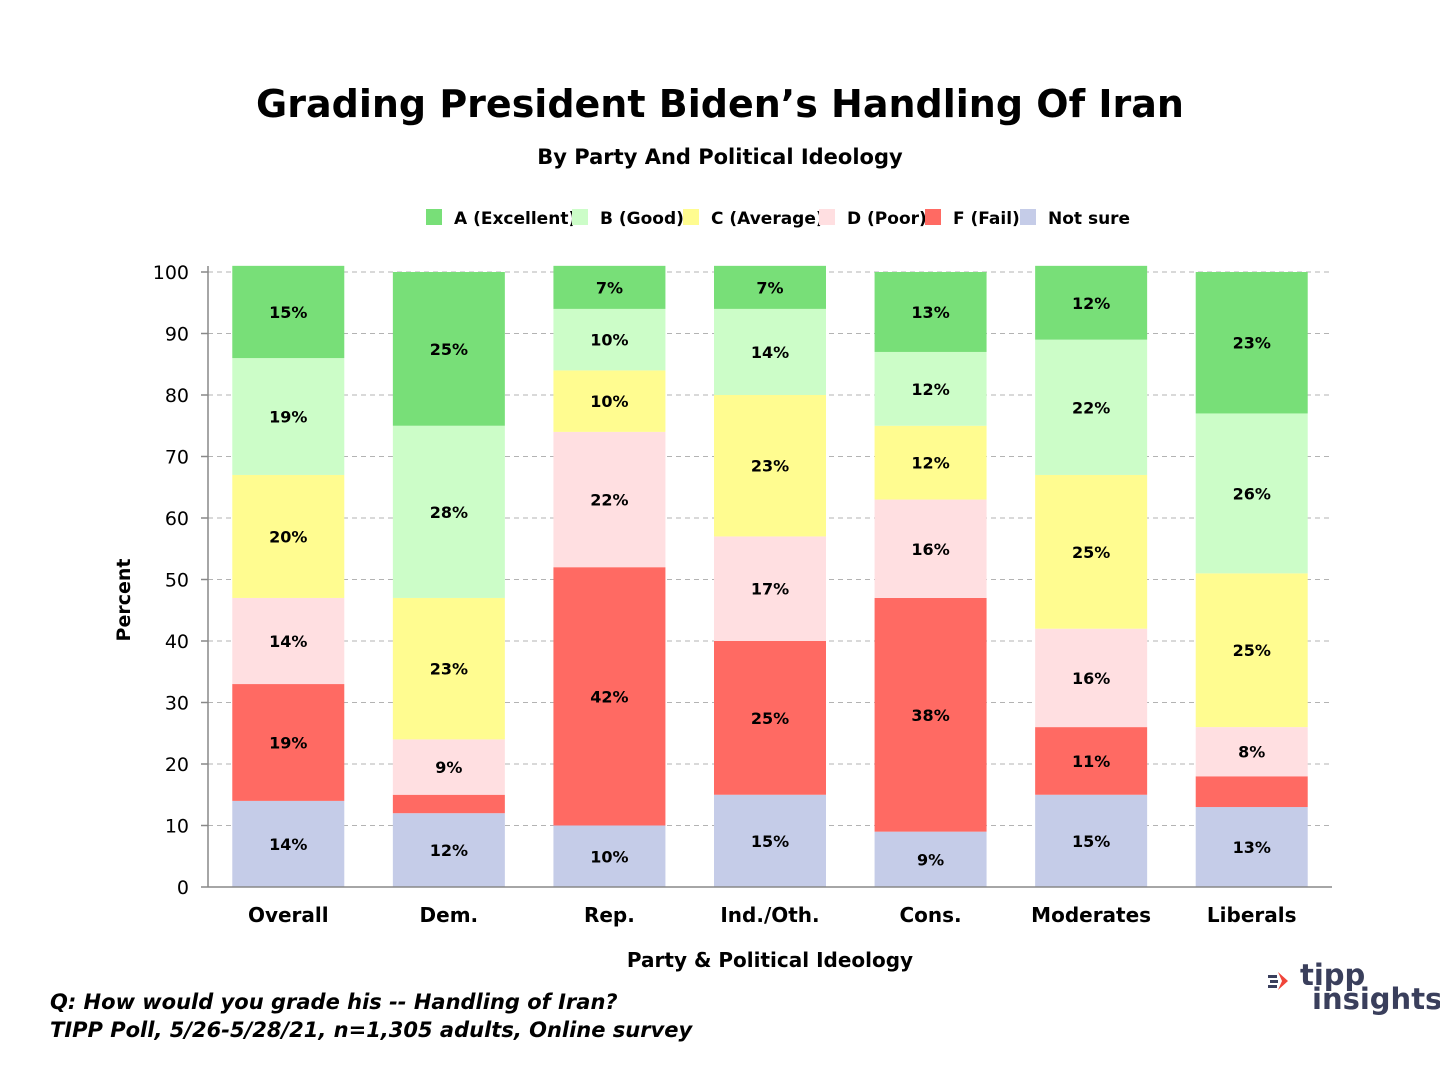 The height and width of the screenshot is (1080, 1440). I want to click on y-tick-label: 80, so click(177, 396).